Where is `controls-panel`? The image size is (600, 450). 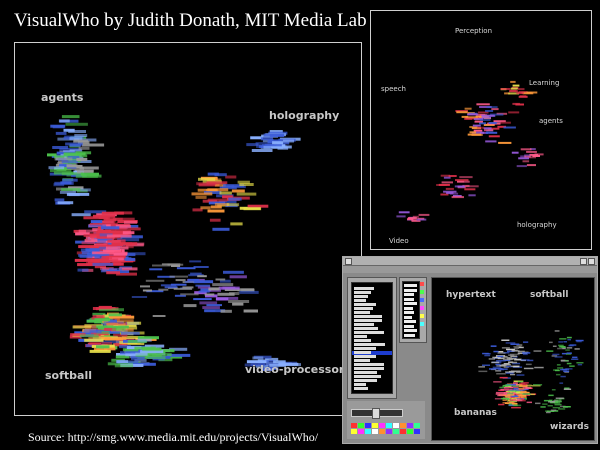 controls-panel is located at coordinates (386, 420).